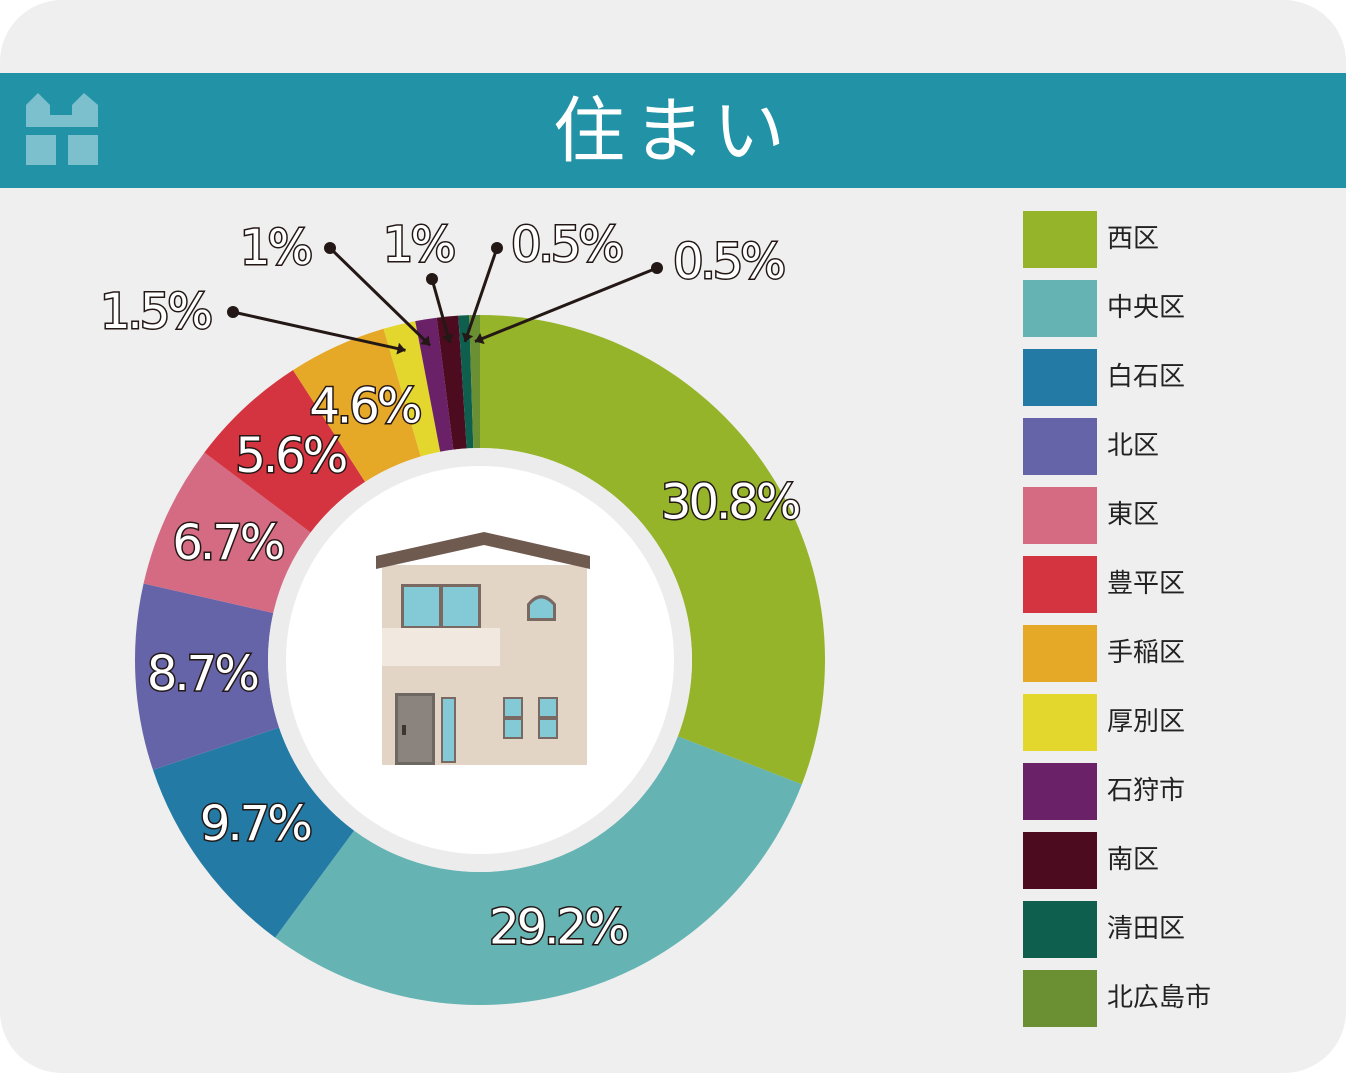 The width and height of the screenshot is (1346, 1073). What do you see at coordinates (728, 262) in the screenshot?
I see `data-label-12: 0.5%` at bounding box center [728, 262].